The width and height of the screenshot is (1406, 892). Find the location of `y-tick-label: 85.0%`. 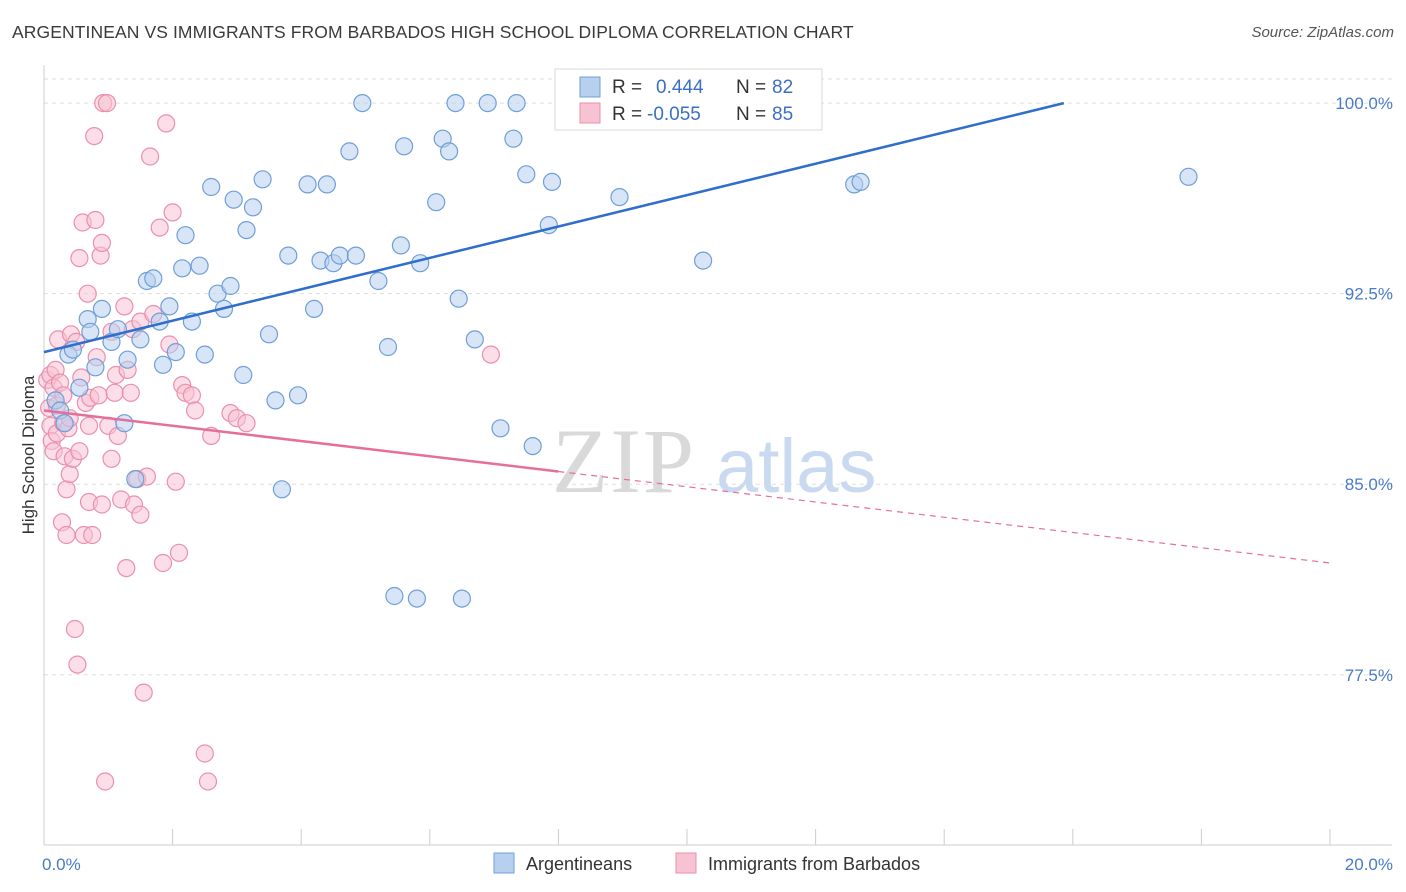

y-tick-label: 85.0% is located at coordinates (1369, 484).